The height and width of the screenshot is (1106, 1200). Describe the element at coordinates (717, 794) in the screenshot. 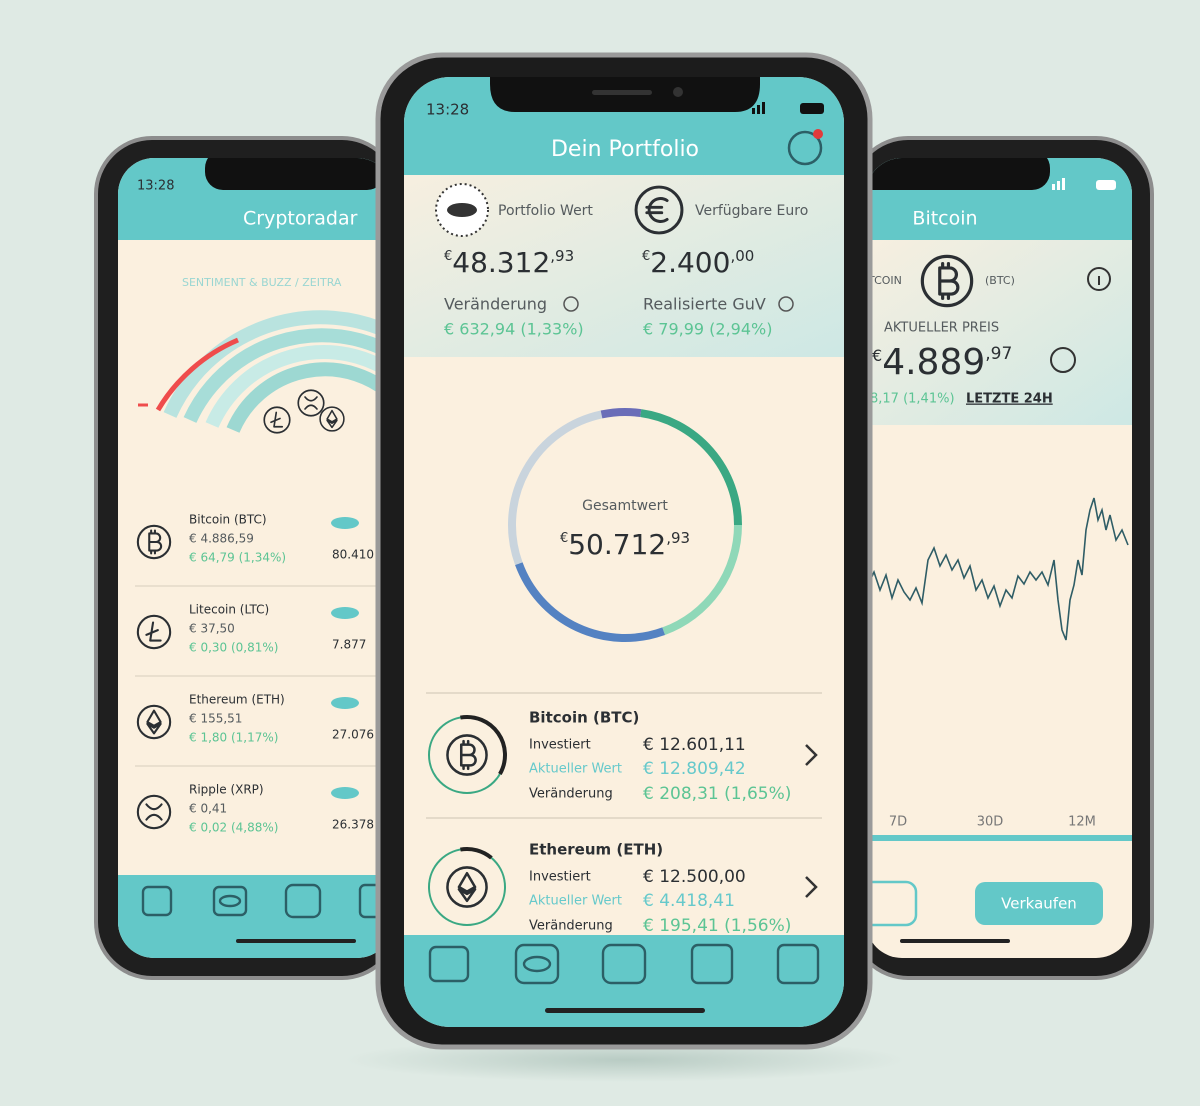

I see `change-value: € 208,31 (1,65%)` at that location.